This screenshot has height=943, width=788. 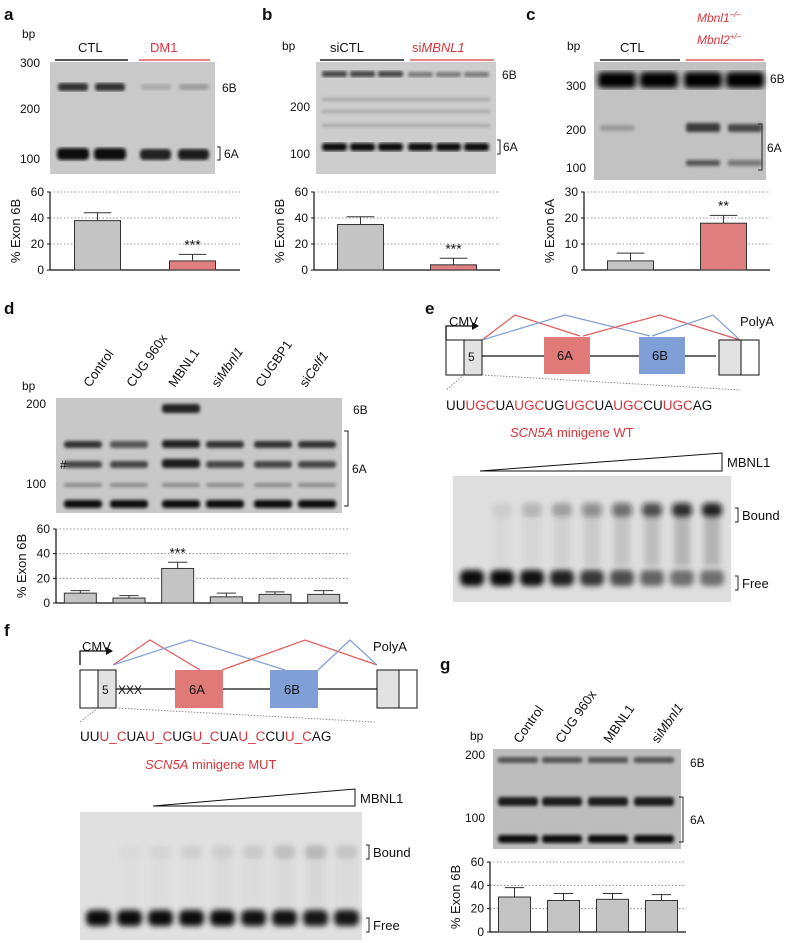 I want to click on lane-label-cugbp1: CUGBP1, so click(x=273, y=363).